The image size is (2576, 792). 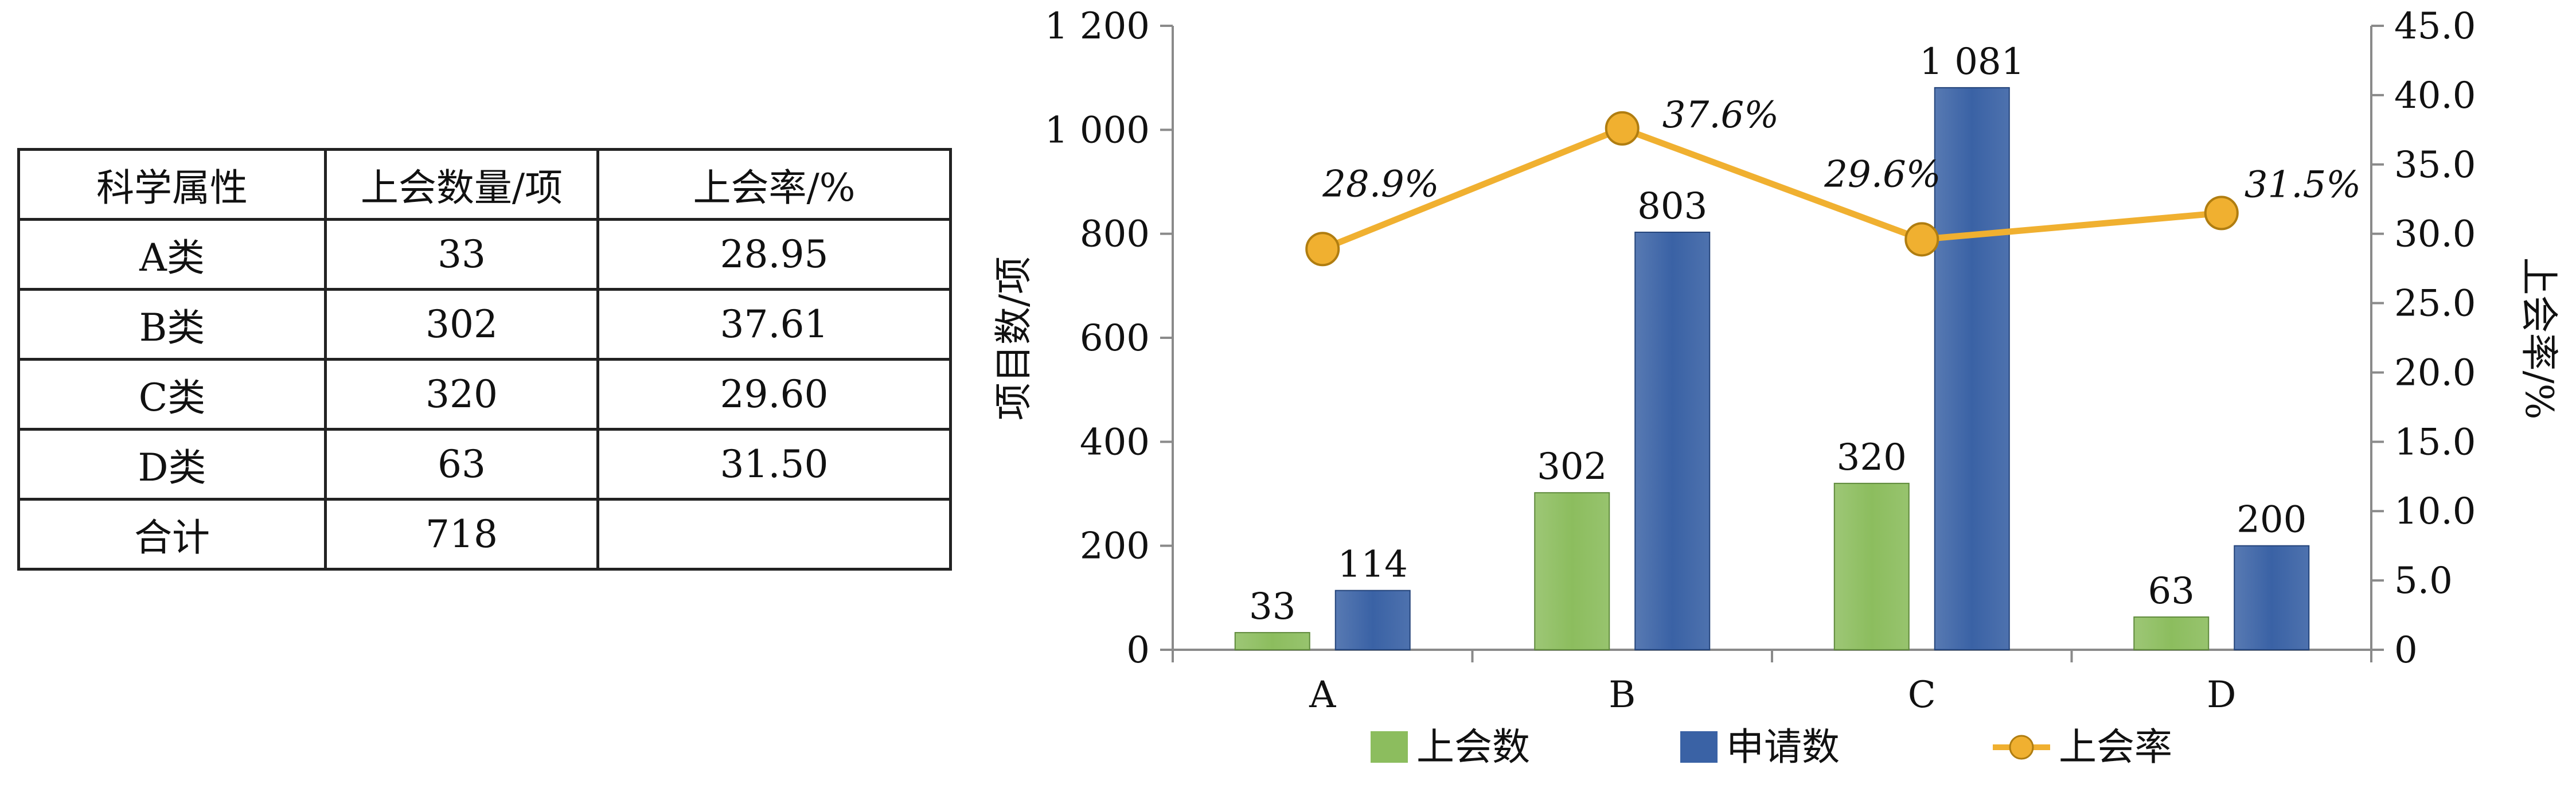 I want to click on table-cell: 37.61, so click(x=774, y=324).